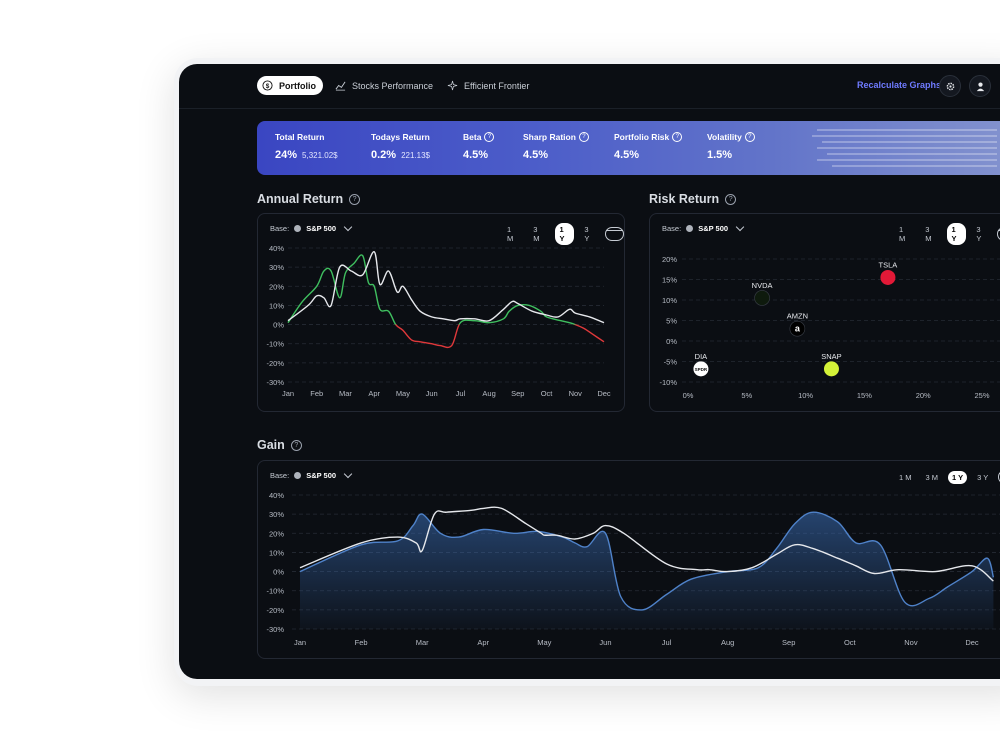 The image size is (1000, 750). Describe the element at coordinates (288, 393) in the screenshot. I see `annual-x-tick: Jan` at that location.